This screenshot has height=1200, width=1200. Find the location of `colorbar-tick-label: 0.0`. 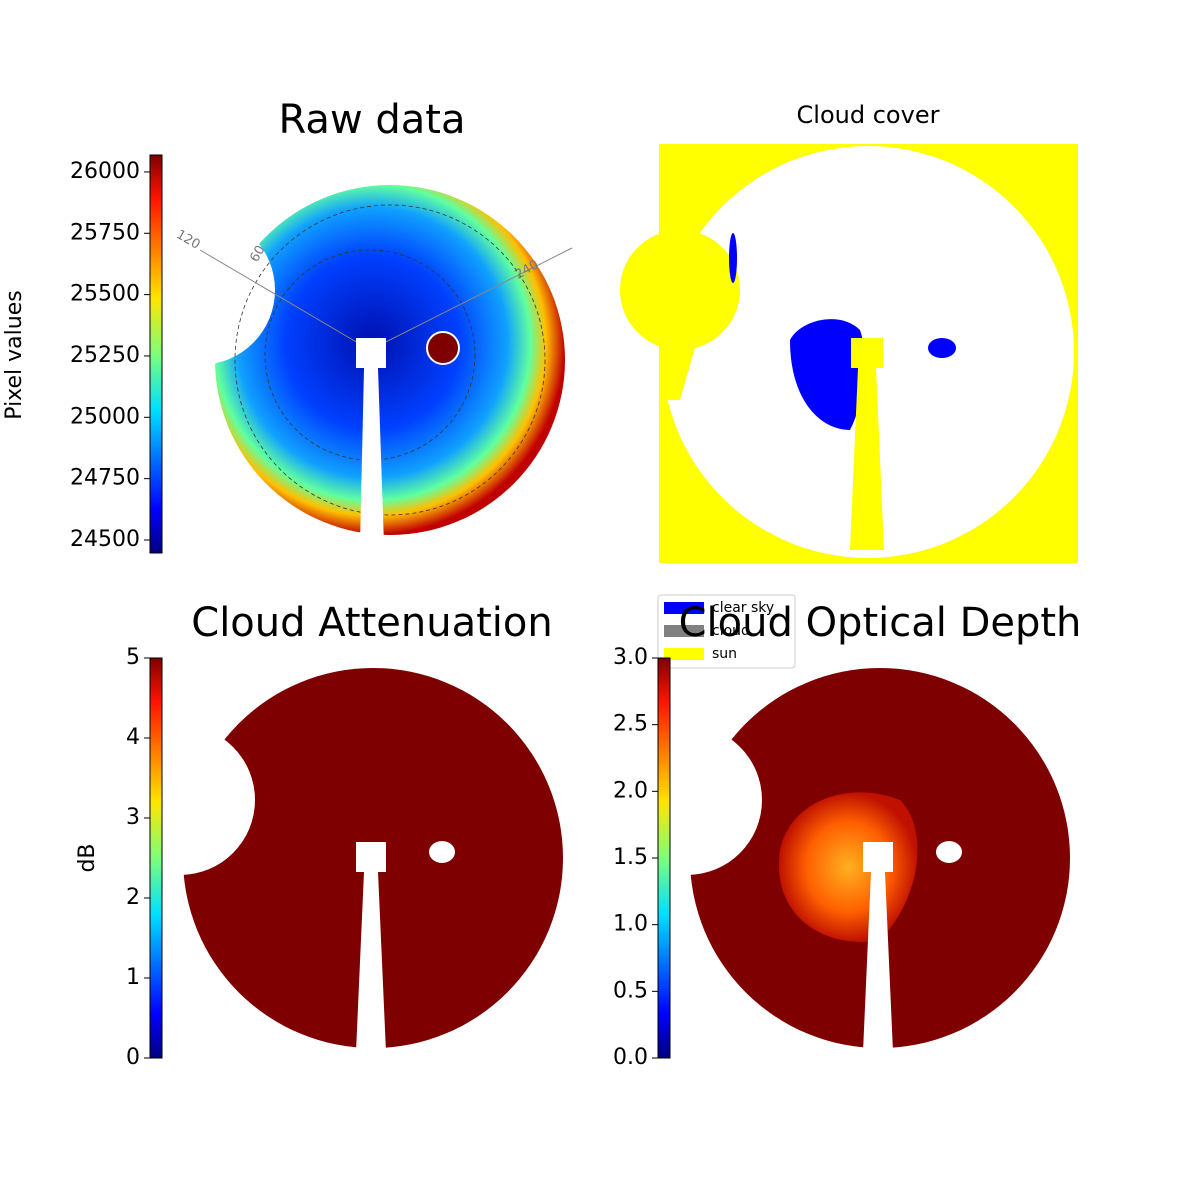

colorbar-tick-label: 0.0 is located at coordinates (630, 1057).